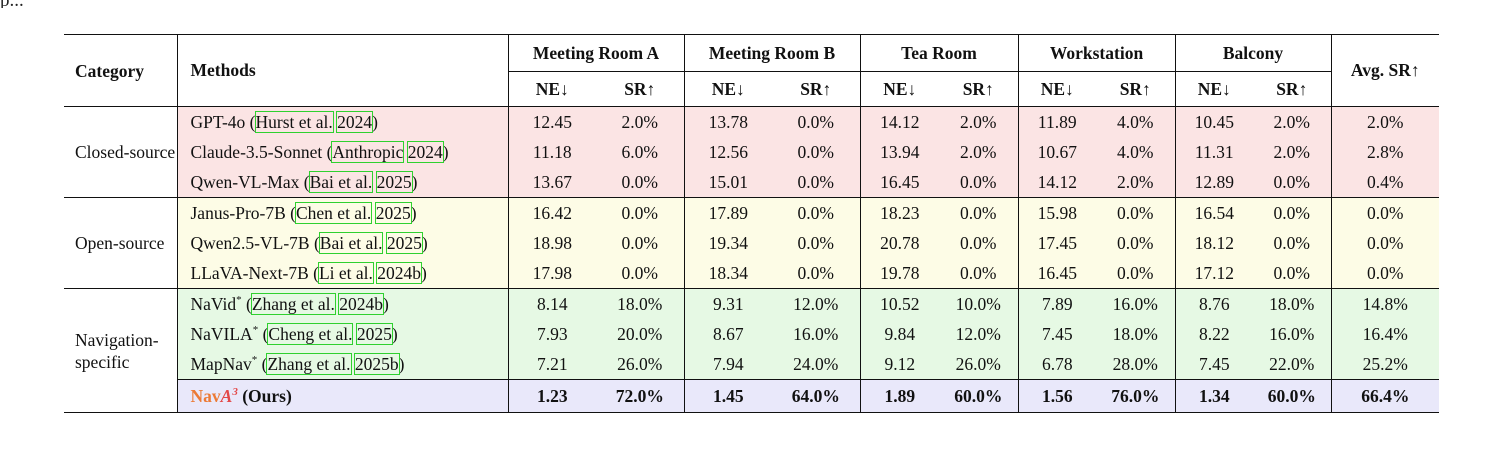  Describe the element at coordinates (310, 333) in the screenshot. I see `citation-author-link: Cheng et al.` at that location.